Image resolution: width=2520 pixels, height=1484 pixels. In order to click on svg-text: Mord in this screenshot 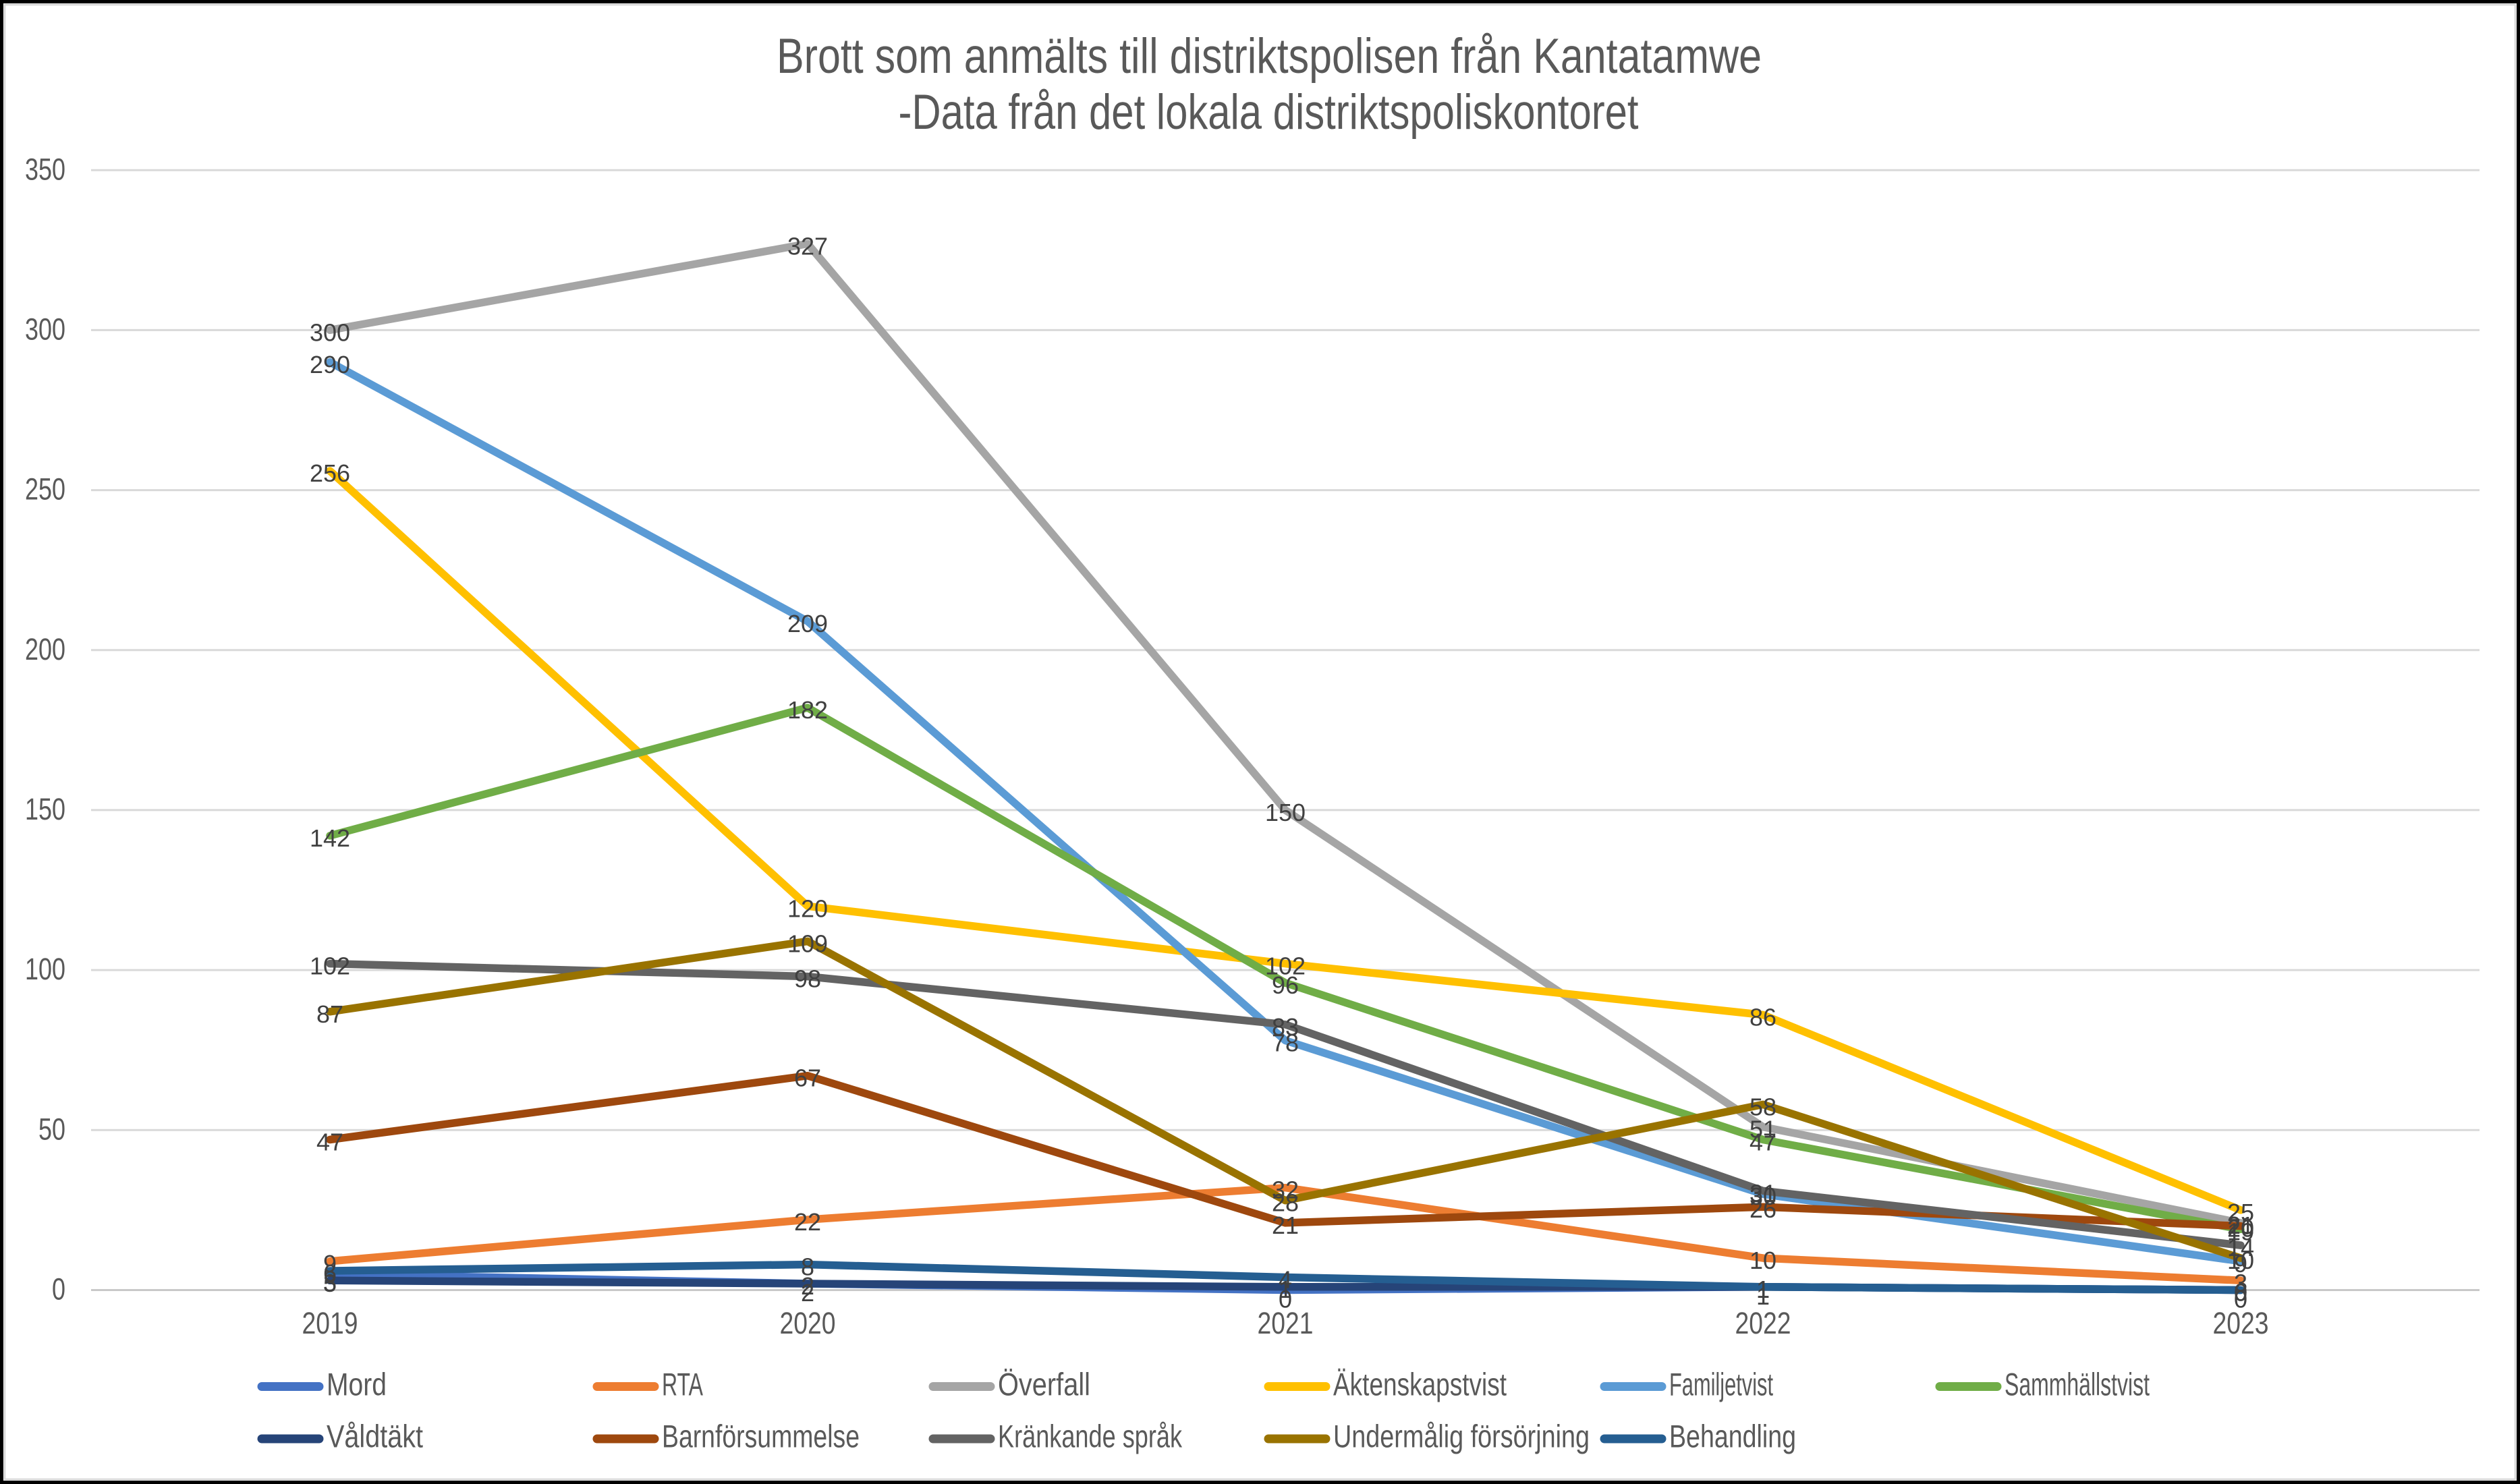, I will do `click(357, 1384)`.